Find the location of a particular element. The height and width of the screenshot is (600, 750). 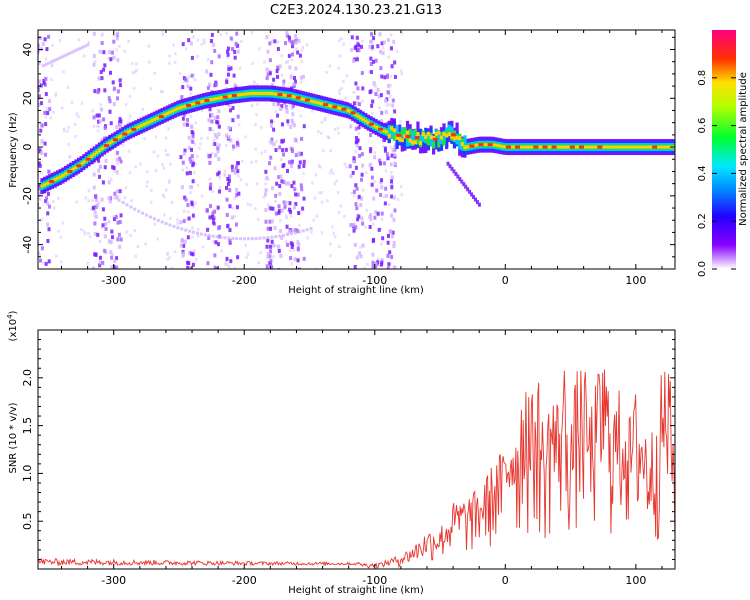

colorbar-ticks: 0.0 0.2 0.4 0.6 0.8 is located at coordinates (716, 173).